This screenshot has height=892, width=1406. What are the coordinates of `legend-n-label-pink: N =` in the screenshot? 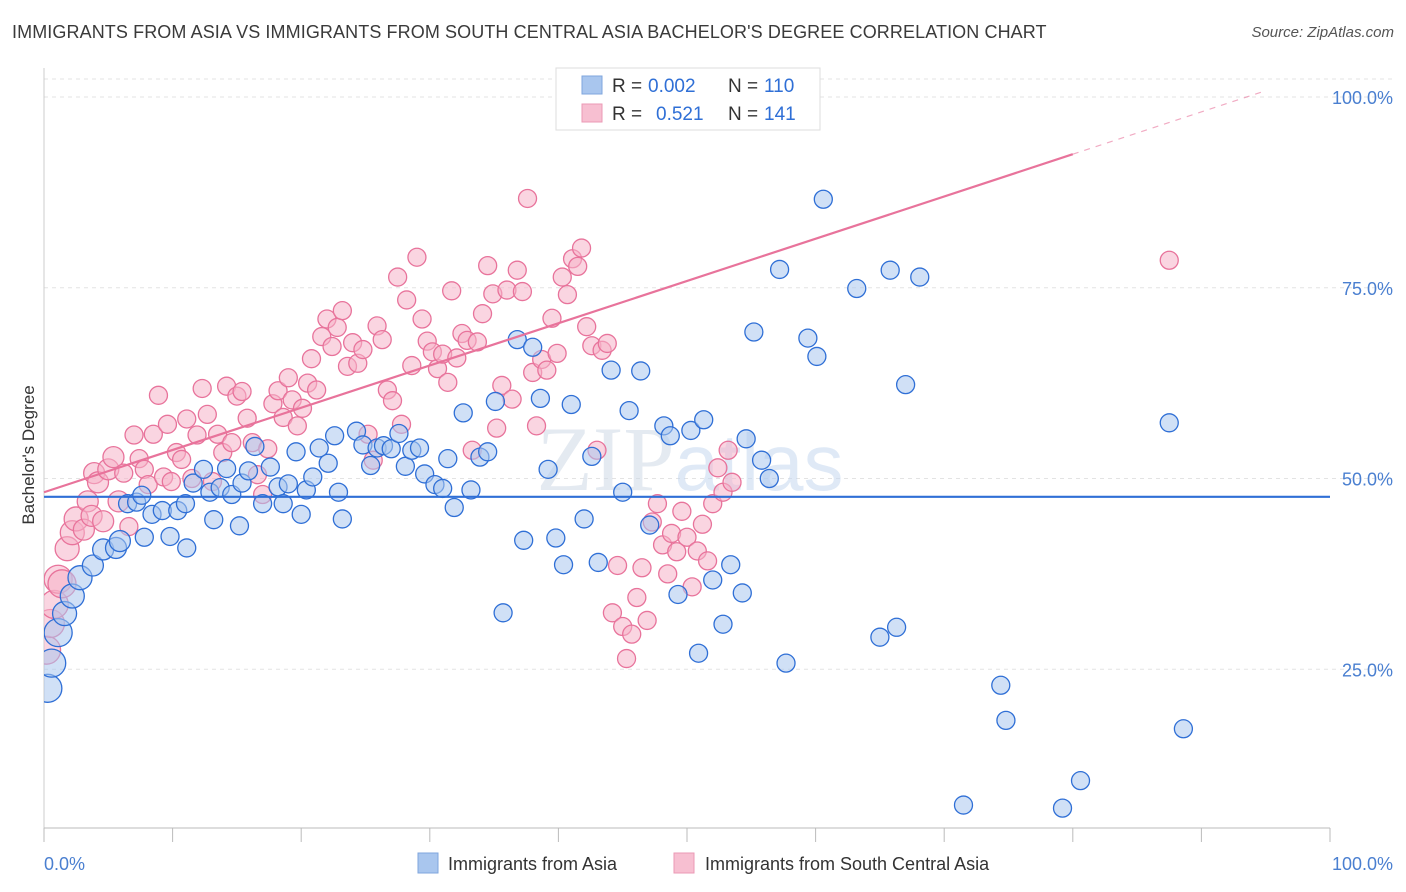 It's located at (743, 114).